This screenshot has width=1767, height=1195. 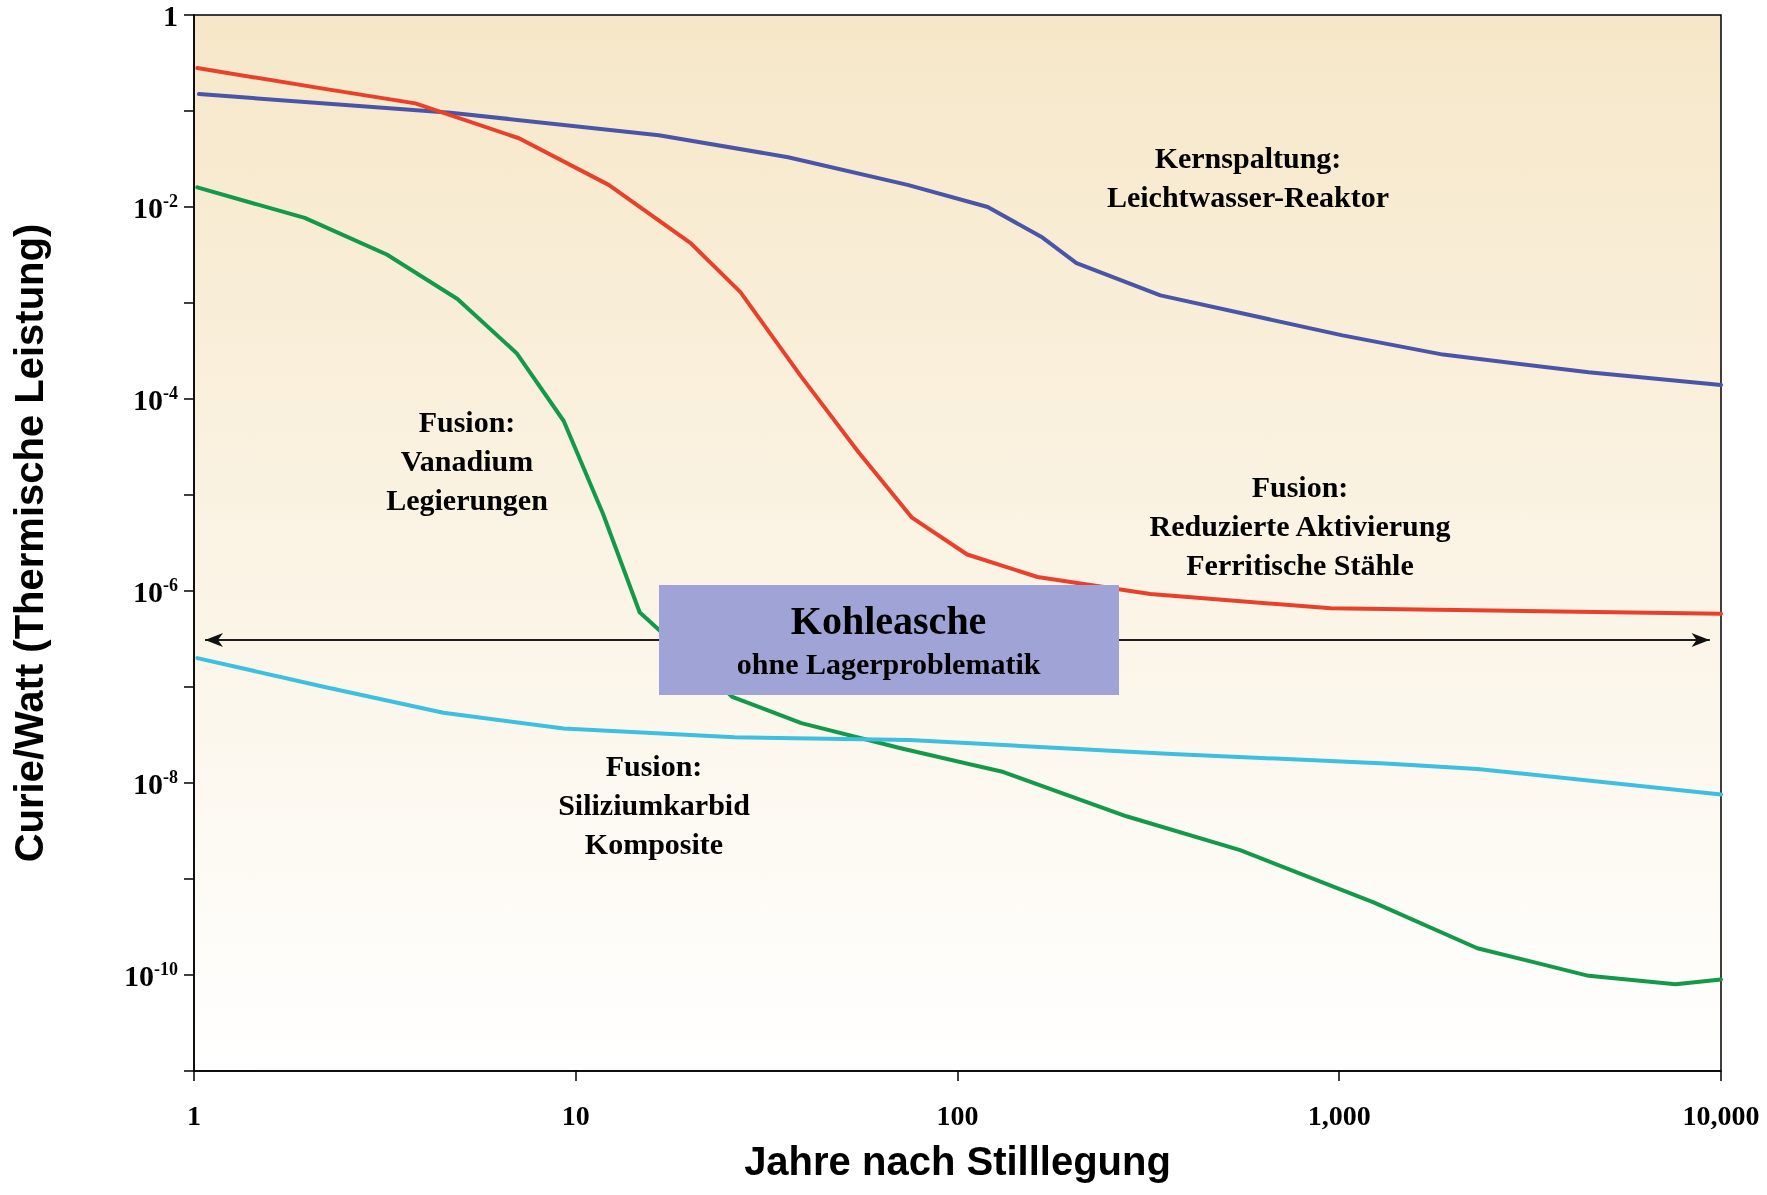 What do you see at coordinates (29, 543) in the screenshot?
I see `y-axis-title: Curie/Watt (Thermische Leistung)` at bounding box center [29, 543].